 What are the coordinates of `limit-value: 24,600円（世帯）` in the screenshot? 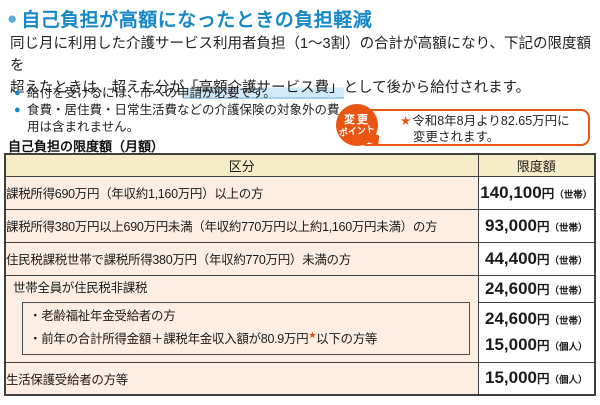 It's located at (537, 320).